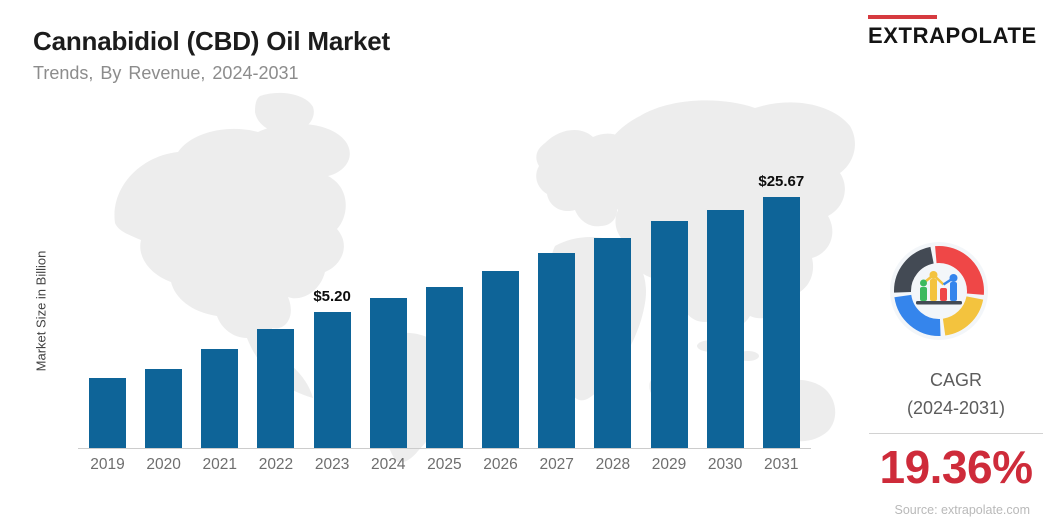 This screenshot has height=528, width=1056. I want to click on x-tick-label: 2024, so click(388, 464).